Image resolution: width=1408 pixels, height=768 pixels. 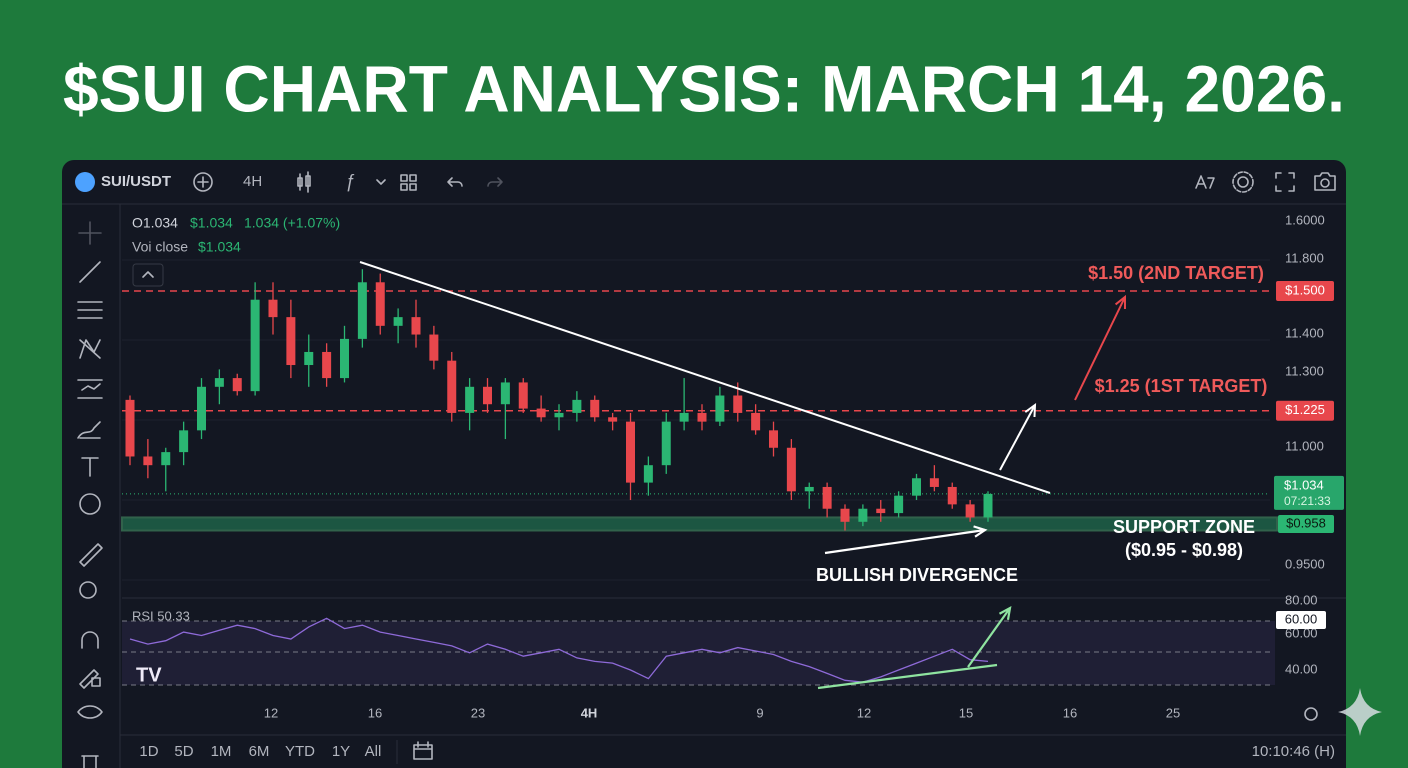 What do you see at coordinates (1301, 599) in the screenshot?
I see `rsi-axis-label: 80.00` at bounding box center [1301, 599].